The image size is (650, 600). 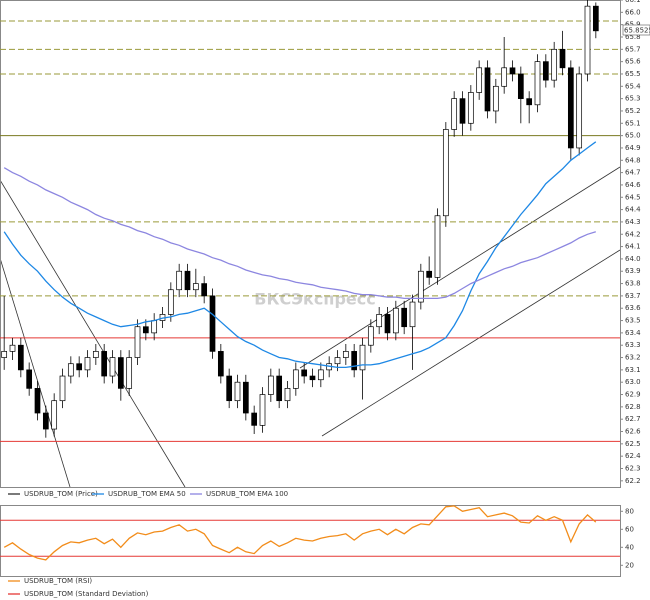 I want to click on y-tick-label: 65.3, so click(x=633, y=99).